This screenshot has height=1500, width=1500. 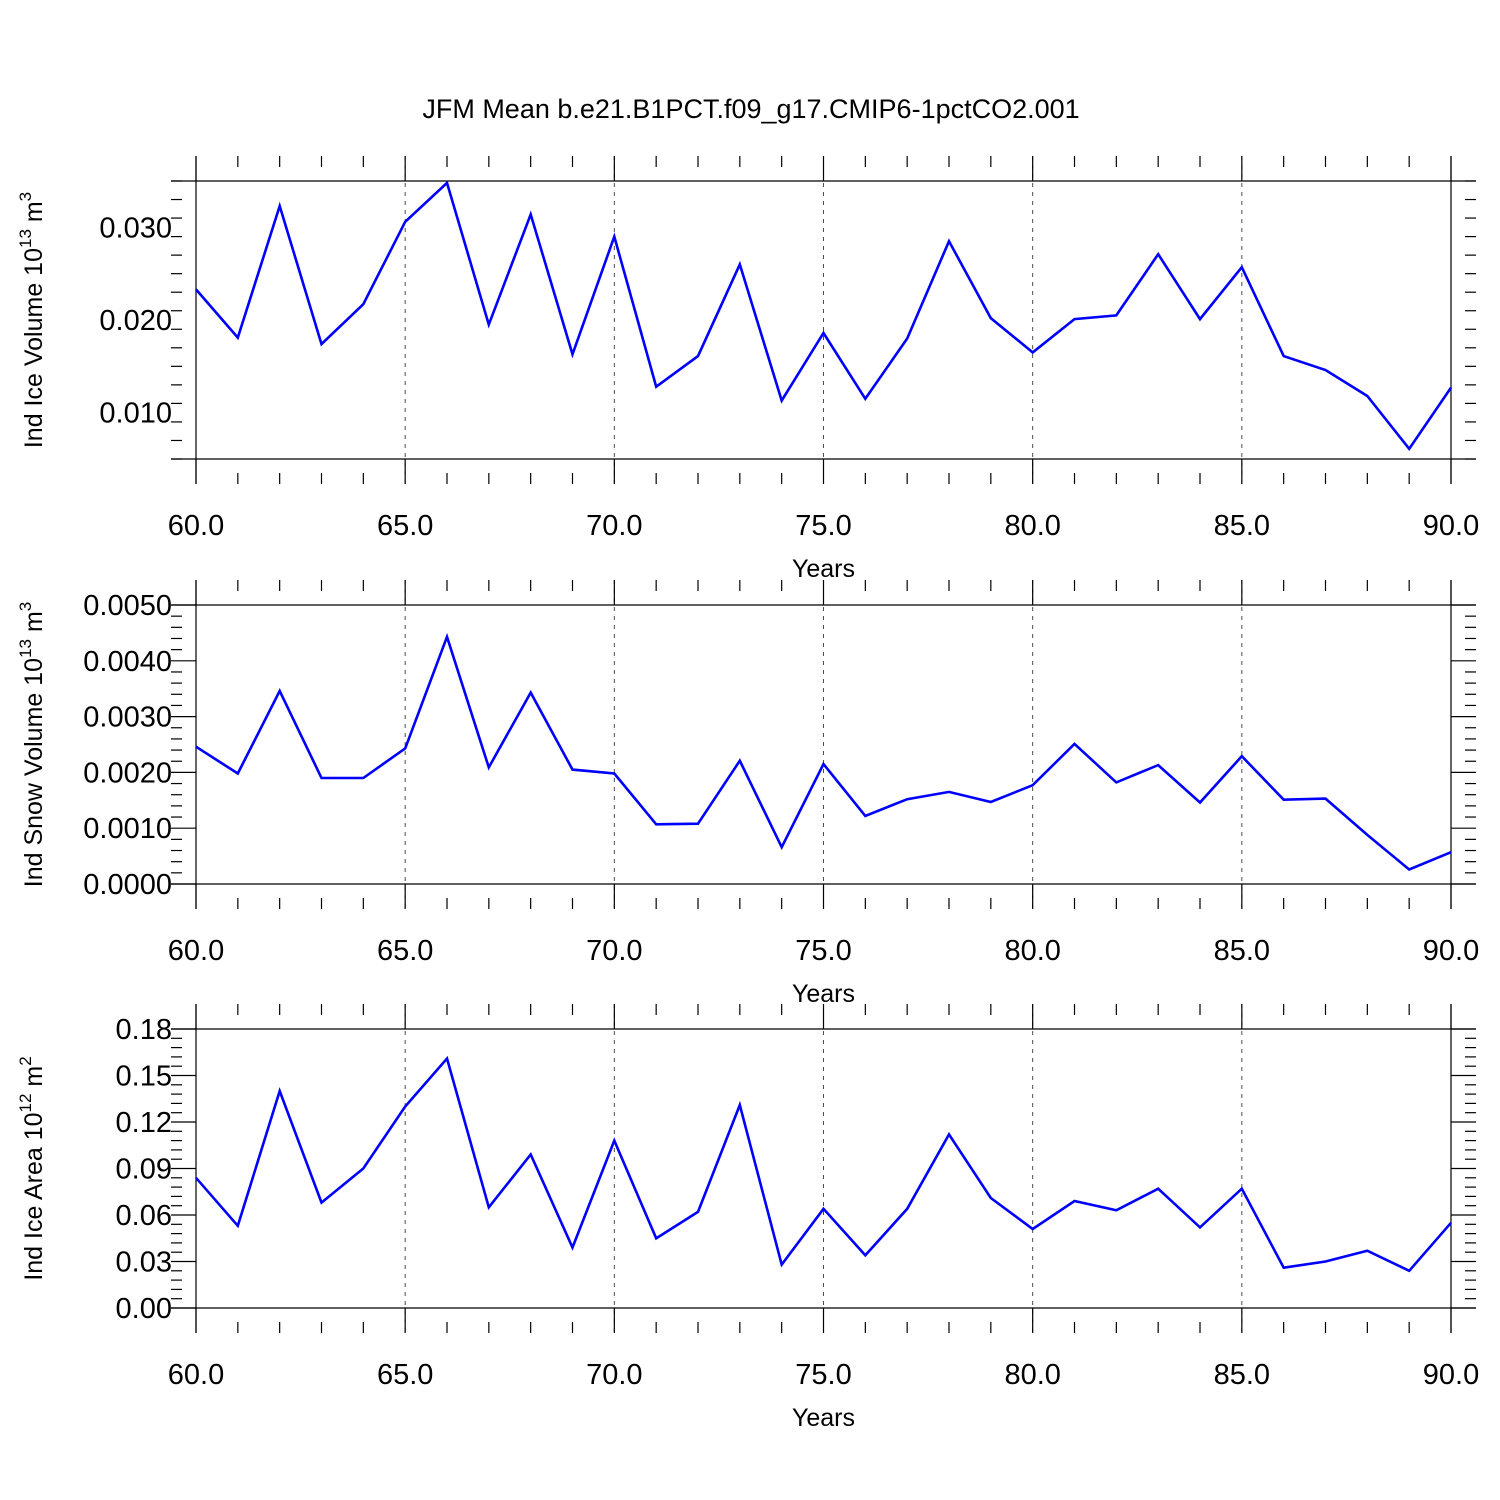 I want to click on ice-volume-x-axis-title: Years, so click(x=823, y=569).